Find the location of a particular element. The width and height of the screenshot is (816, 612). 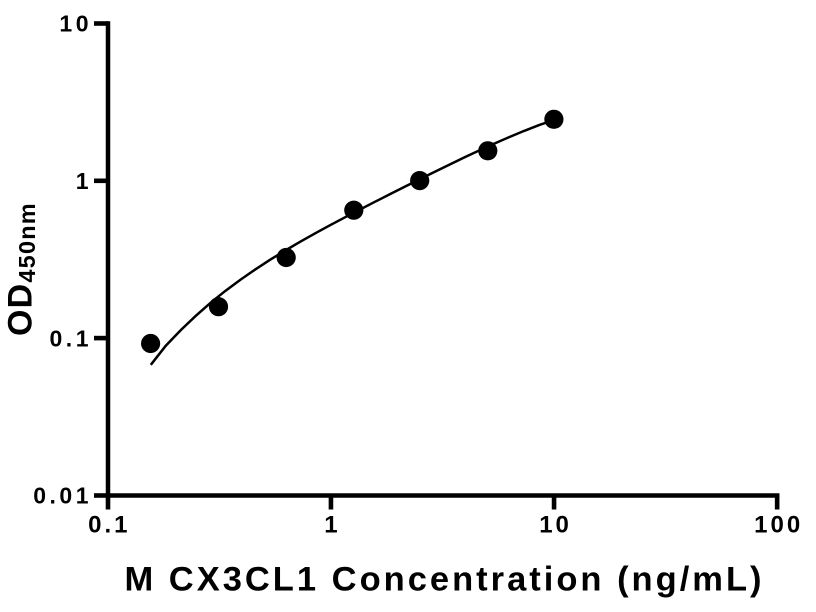

svg-text: M CX3CL1 Concentration (ng/mL) is located at coordinates (444, 580).